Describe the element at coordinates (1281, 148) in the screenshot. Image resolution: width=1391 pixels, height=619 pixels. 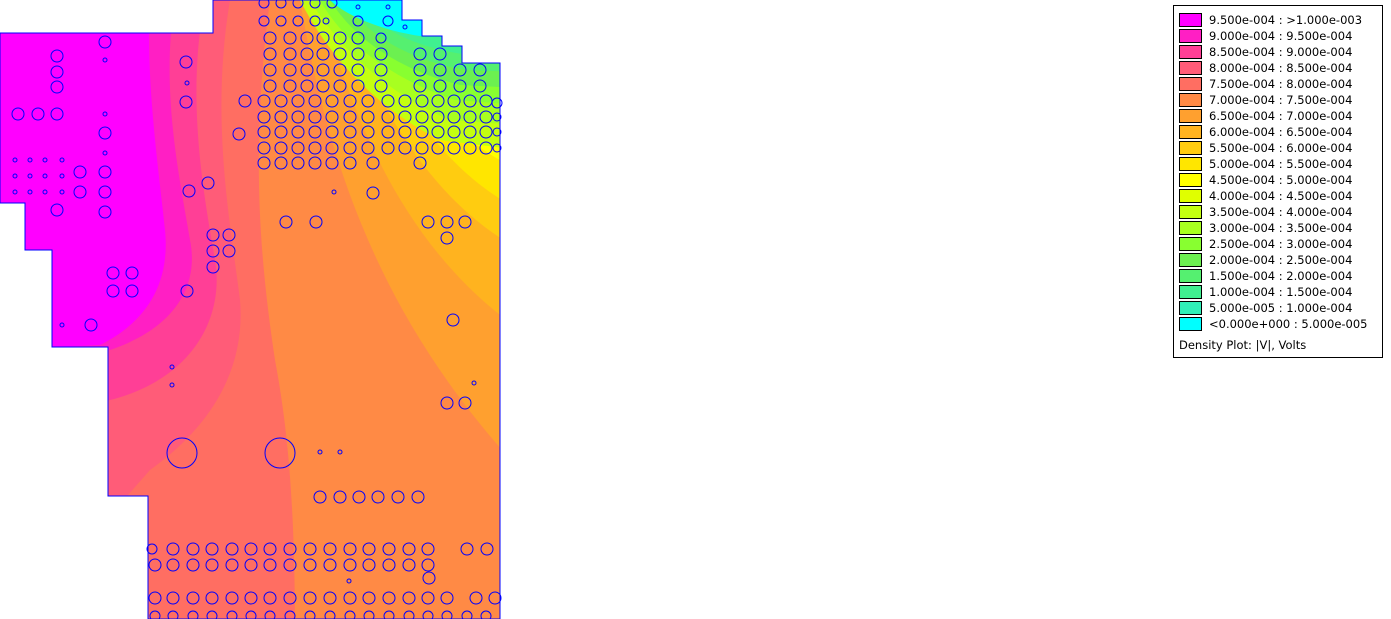
I see `legend-label: 5.500e-004 : 6.000e-004` at that location.